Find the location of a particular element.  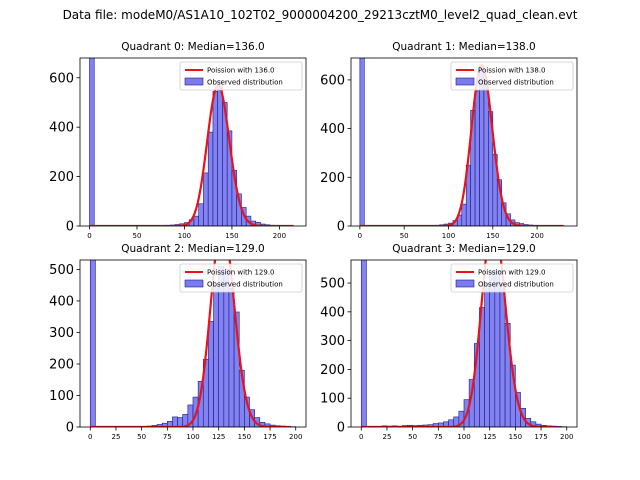

quadrant-2-data-layer is located at coordinates (193, 343).